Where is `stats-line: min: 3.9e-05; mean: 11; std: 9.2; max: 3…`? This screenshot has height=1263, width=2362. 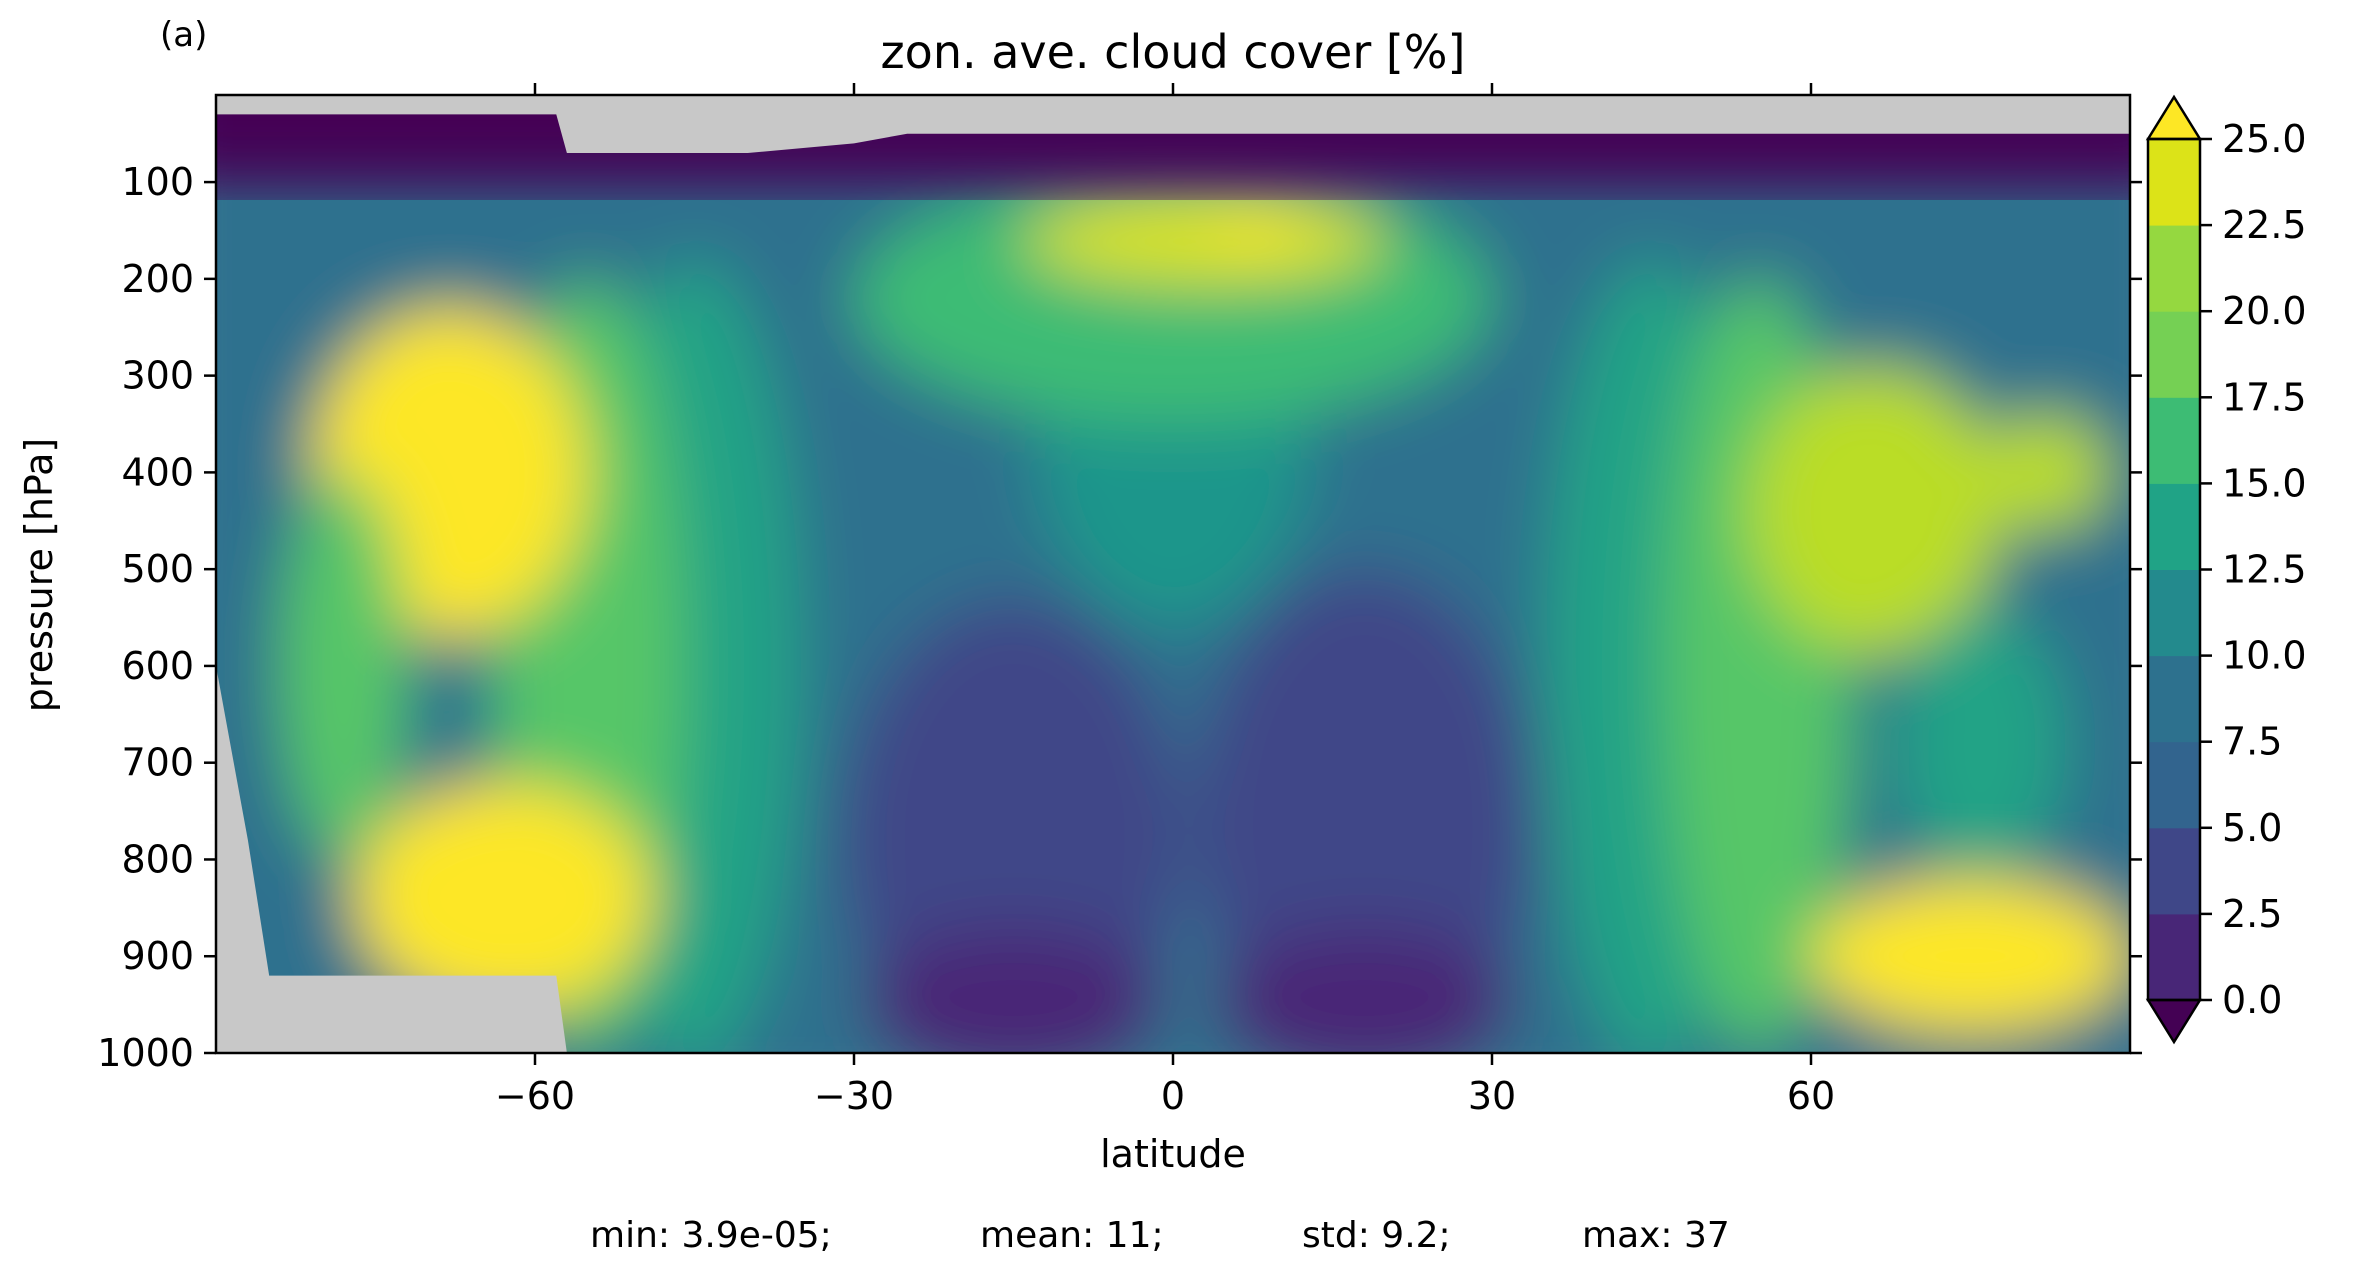
stats-line: min: 3.9e-05; mean: 11; std: 9.2; max: 3… is located at coordinates (1160, 1235).